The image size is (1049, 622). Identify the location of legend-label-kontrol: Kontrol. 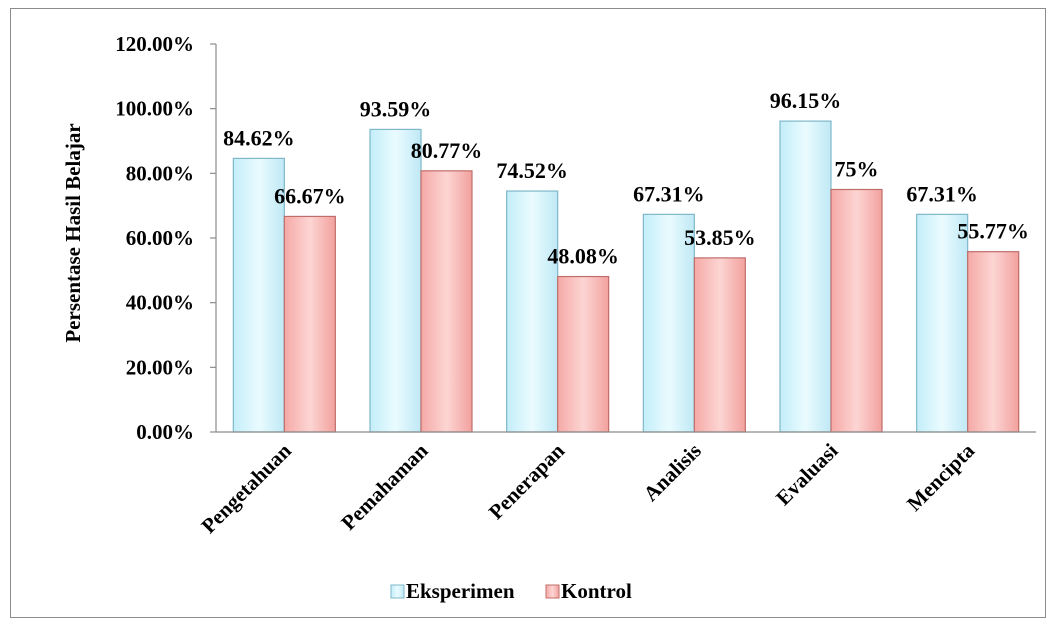
(596, 591).